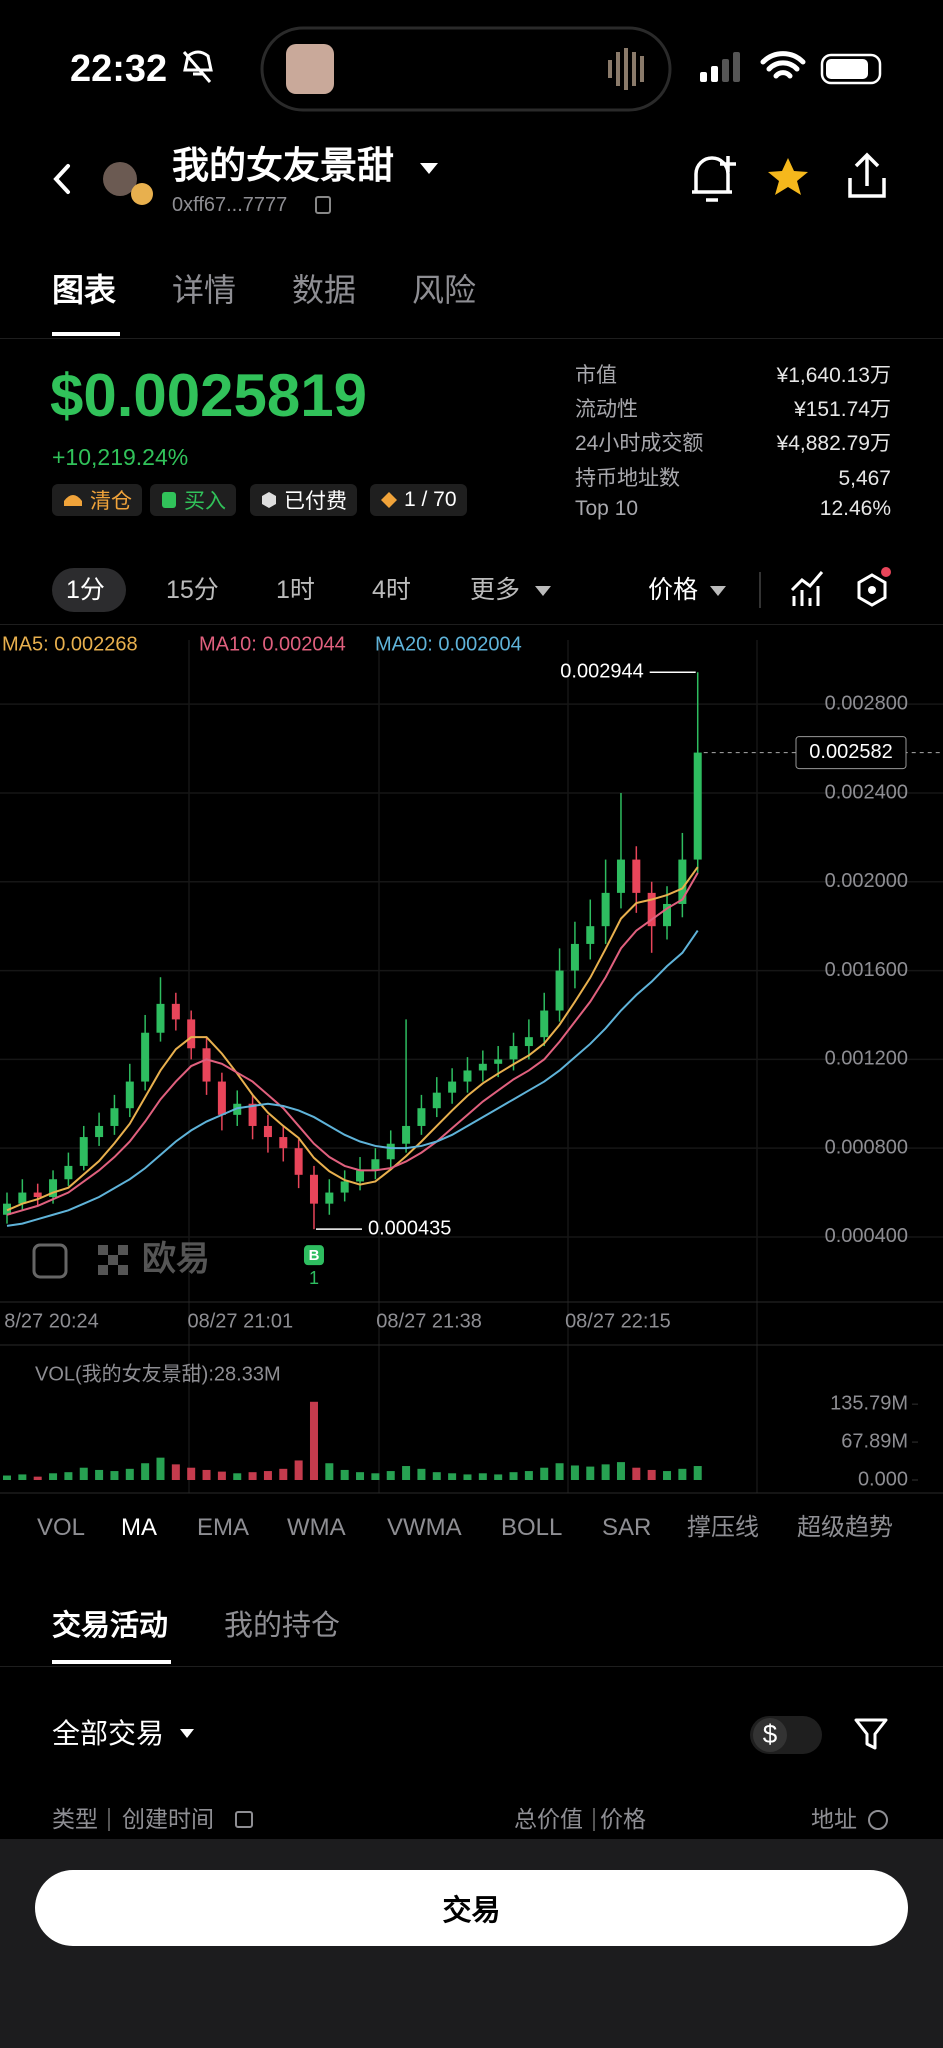 The image size is (943, 2048). Describe the element at coordinates (448, 644) in the screenshot. I see `ma-legend: MA20: 0.002004` at that location.